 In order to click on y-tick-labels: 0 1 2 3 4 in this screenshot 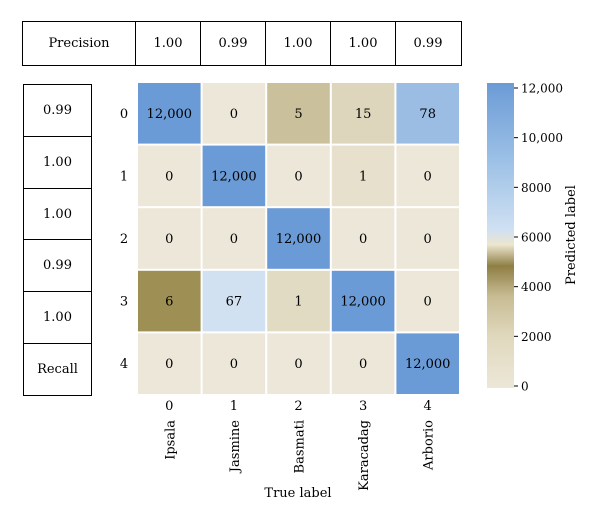, I will do `click(124, 239)`.